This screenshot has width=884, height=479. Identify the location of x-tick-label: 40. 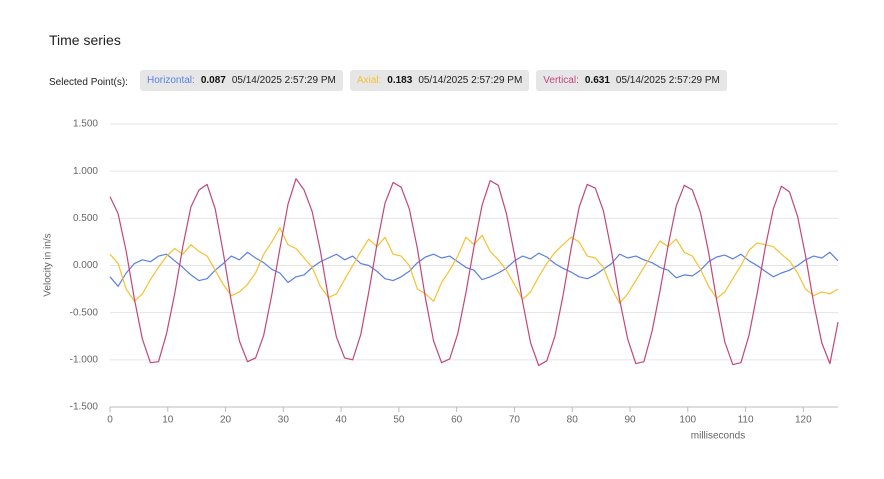
(342, 420).